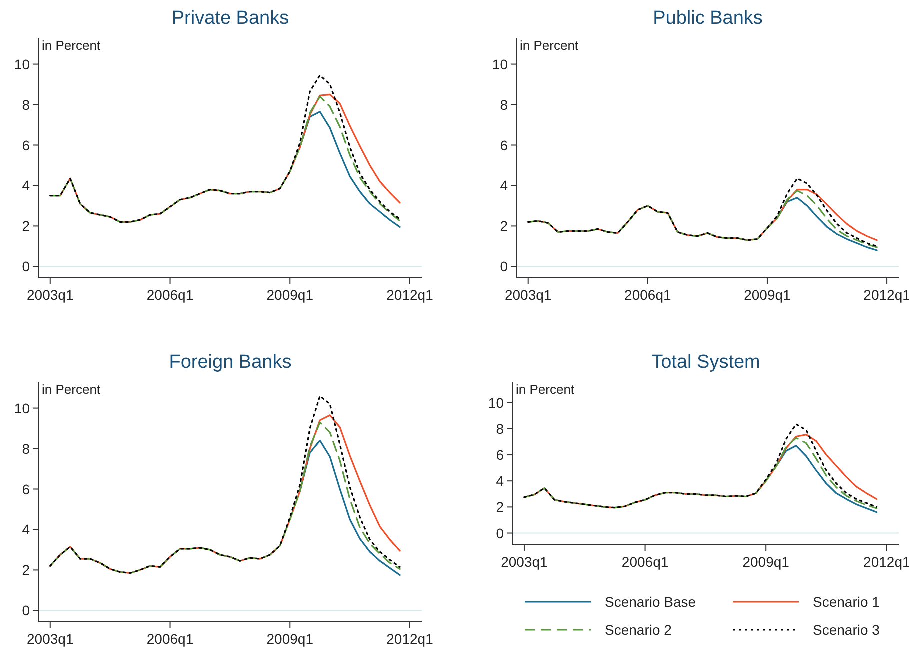  I want to click on legend-label: Scenario 1, so click(846, 602).